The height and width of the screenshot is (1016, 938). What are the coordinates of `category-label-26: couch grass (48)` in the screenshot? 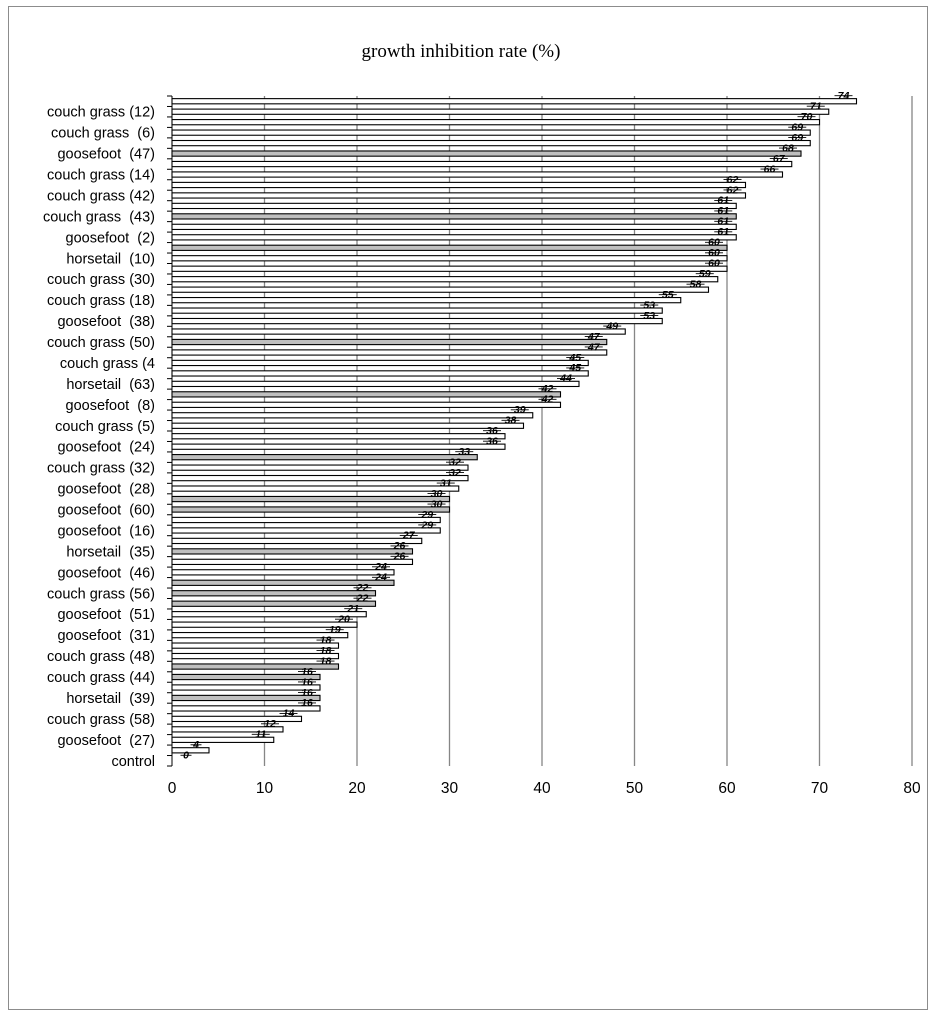 It's located at (101, 657).